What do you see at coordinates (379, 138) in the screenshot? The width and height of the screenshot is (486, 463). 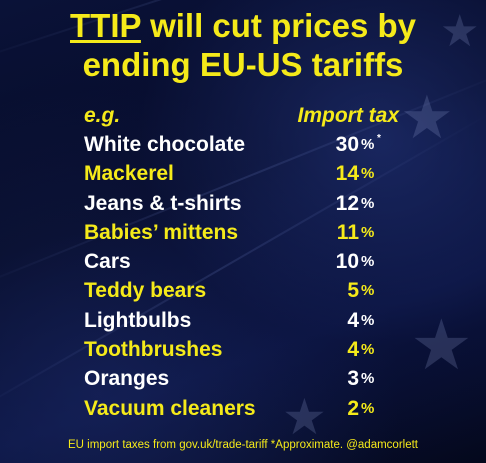 I see `approximate-mark: *` at bounding box center [379, 138].